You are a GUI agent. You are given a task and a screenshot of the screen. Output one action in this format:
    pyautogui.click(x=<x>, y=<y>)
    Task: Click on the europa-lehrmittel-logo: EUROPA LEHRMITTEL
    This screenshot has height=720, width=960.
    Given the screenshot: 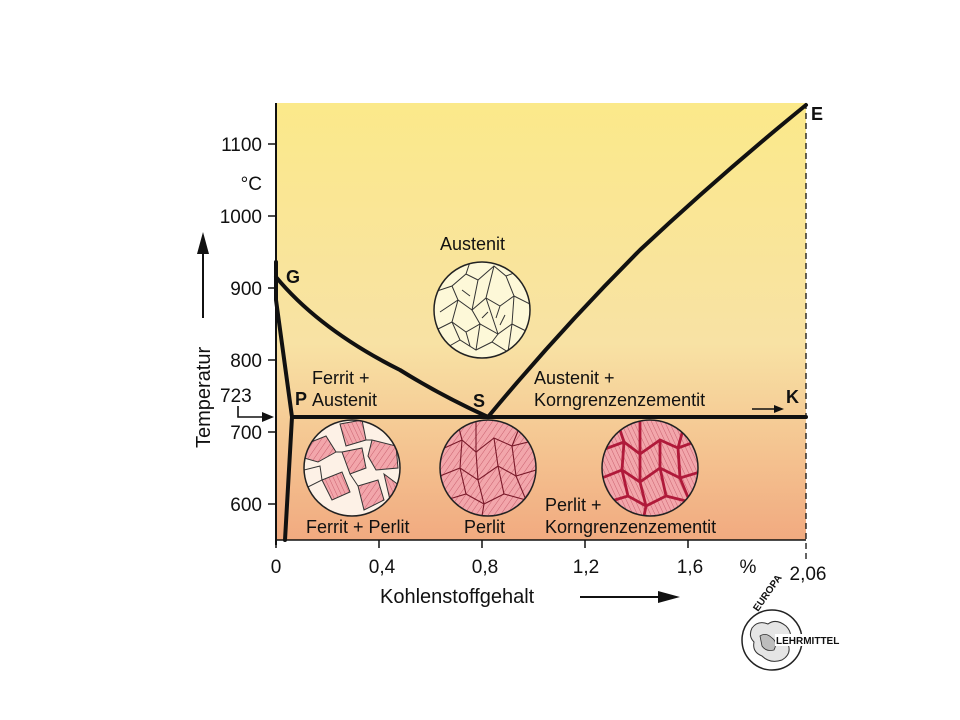 What is the action you would take?
    pyautogui.click(x=791, y=622)
    